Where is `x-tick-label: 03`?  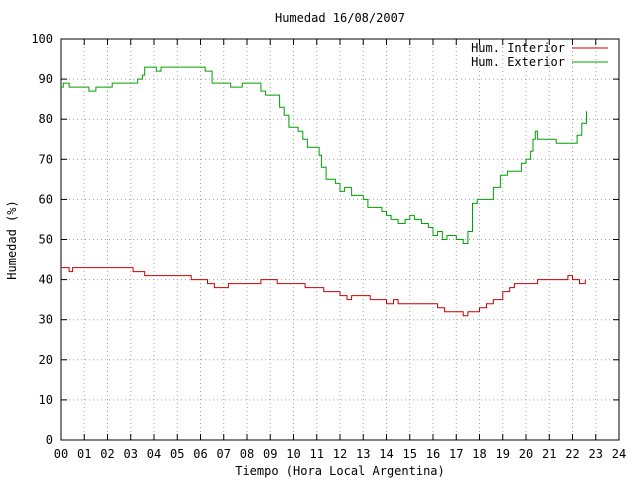 x-tick-label: 03 is located at coordinates (131, 454).